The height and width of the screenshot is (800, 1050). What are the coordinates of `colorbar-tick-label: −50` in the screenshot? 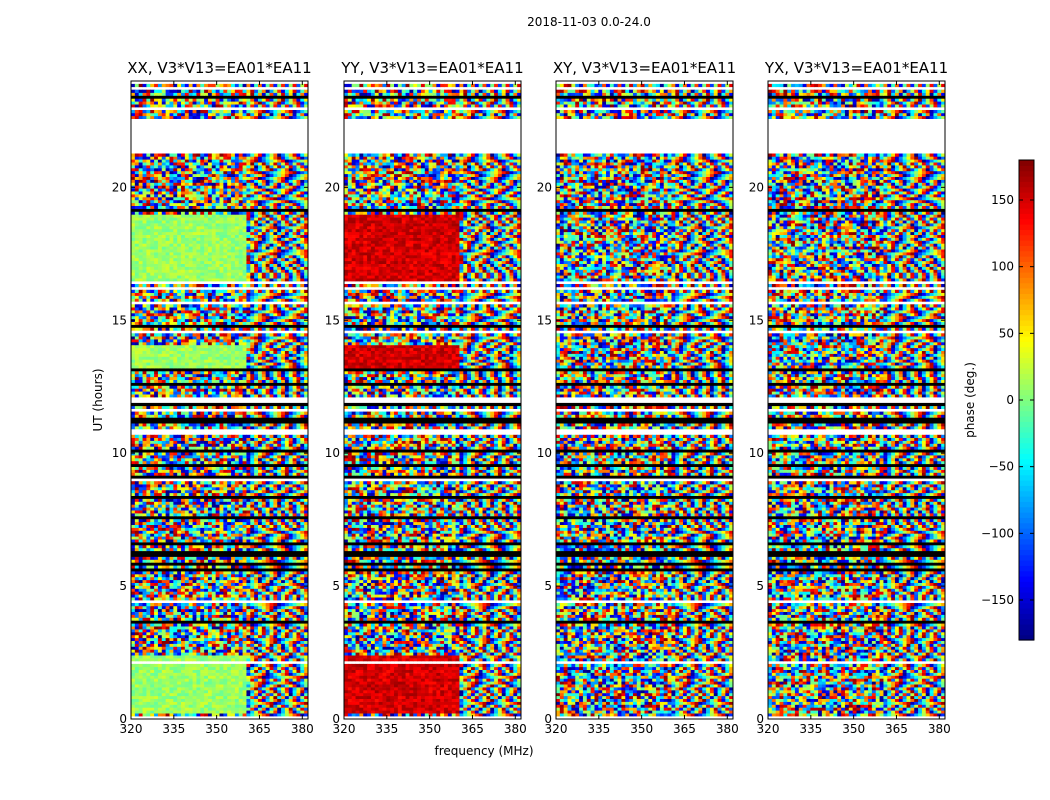 It's located at (1001, 467).